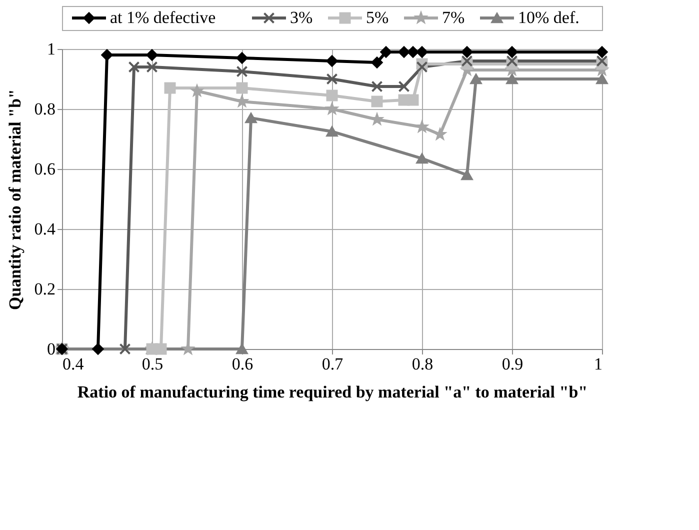 The image size is (699, 530). I want to click on y-tick-label: 0, so click(51, 349).